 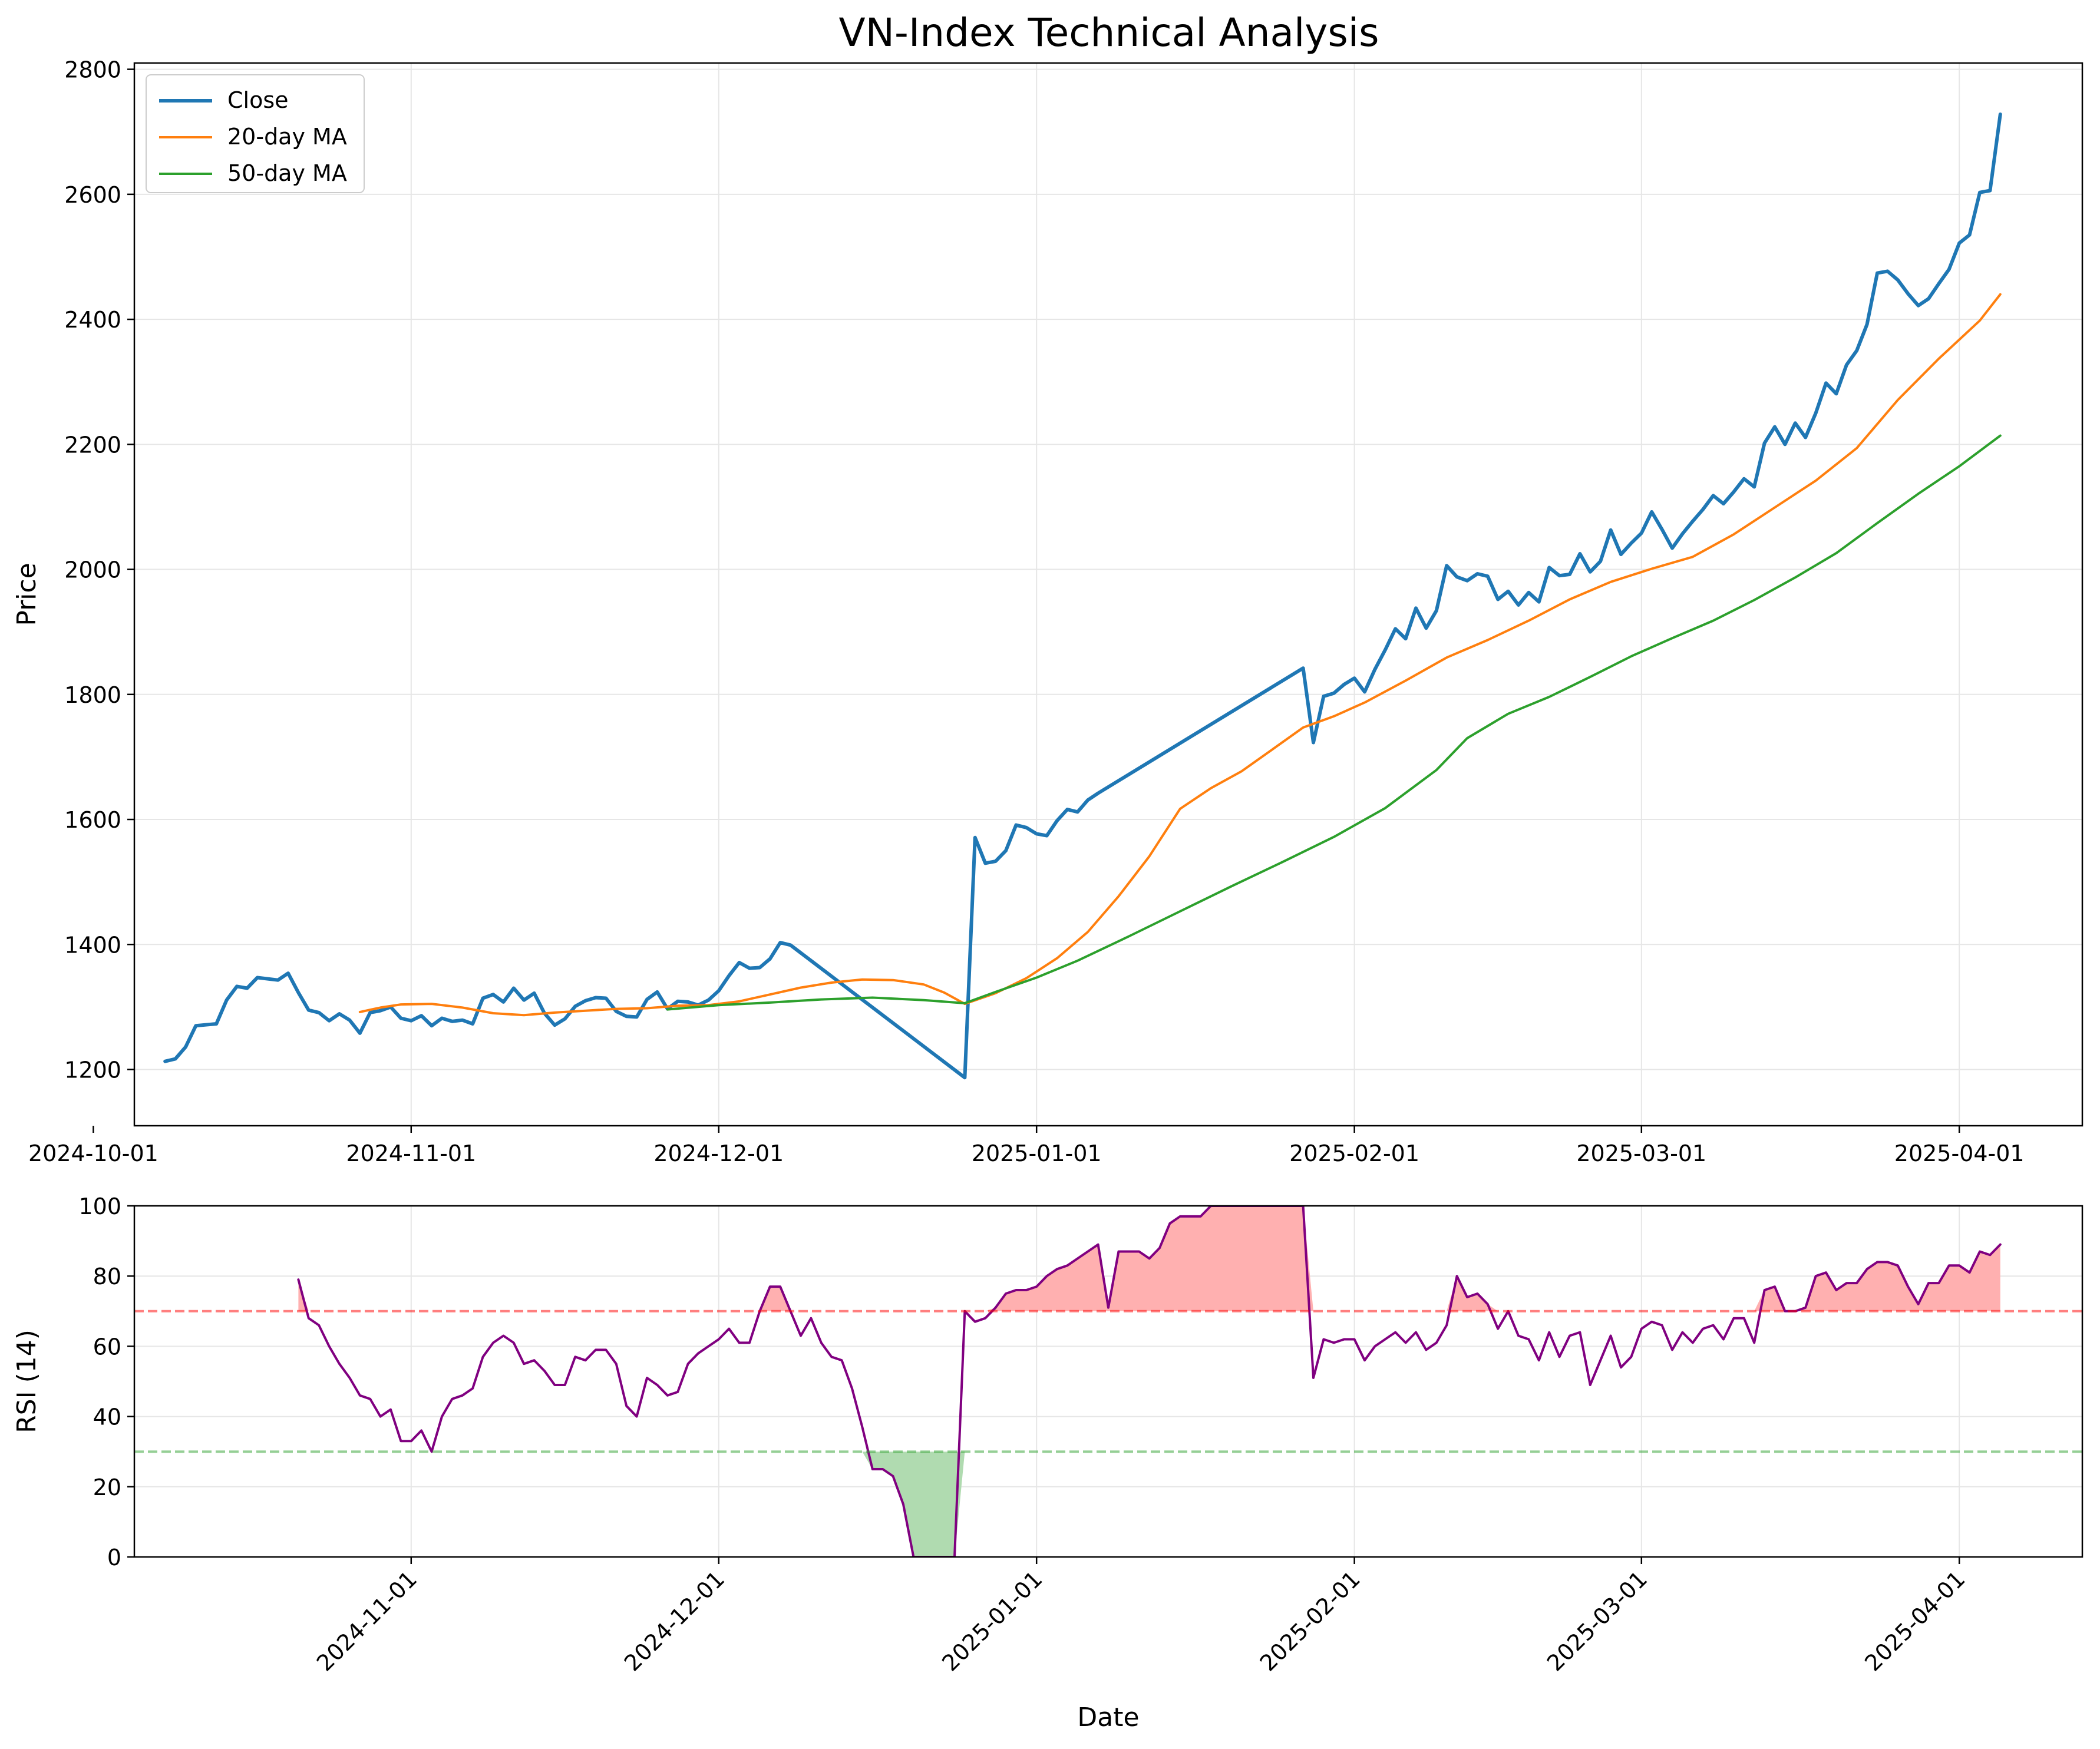 I want to click on y-tick-label: 1800, so click(x=92, y=695).